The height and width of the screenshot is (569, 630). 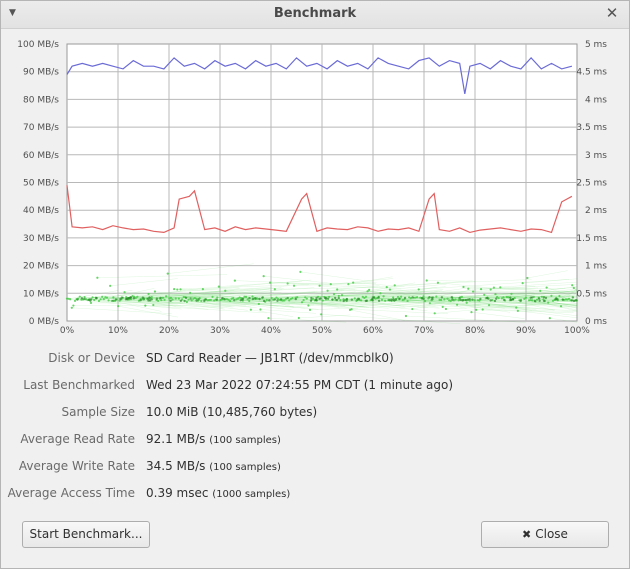 I want to click on y-right-tick-label: 1 ms, so click(x=596, y=267).